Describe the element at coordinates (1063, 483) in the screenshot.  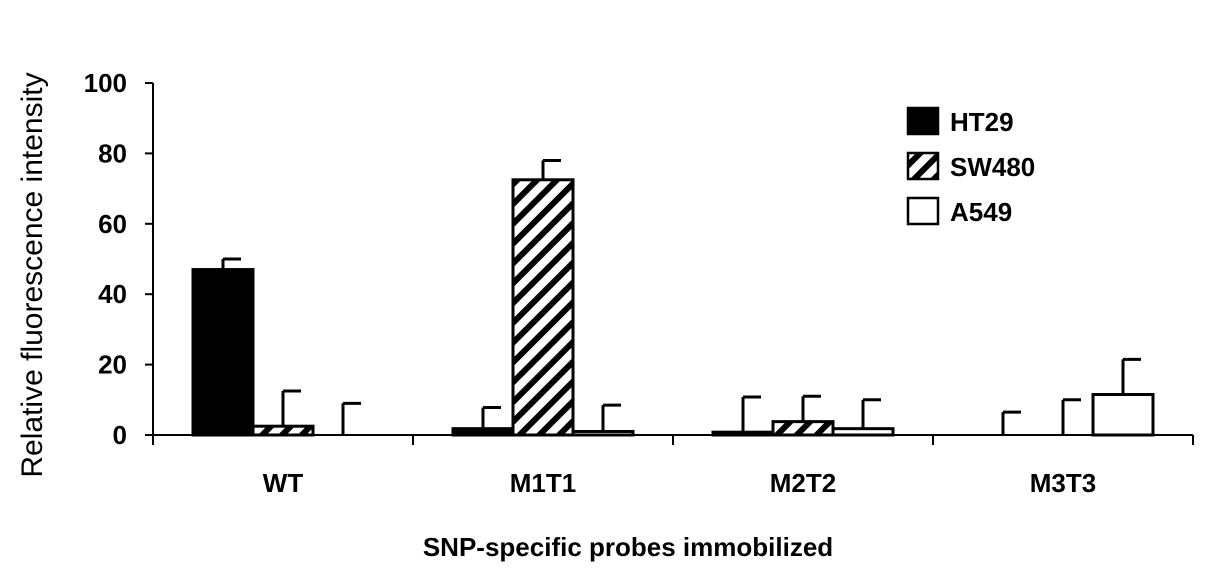
I see `category-label: M3T3` at that location.